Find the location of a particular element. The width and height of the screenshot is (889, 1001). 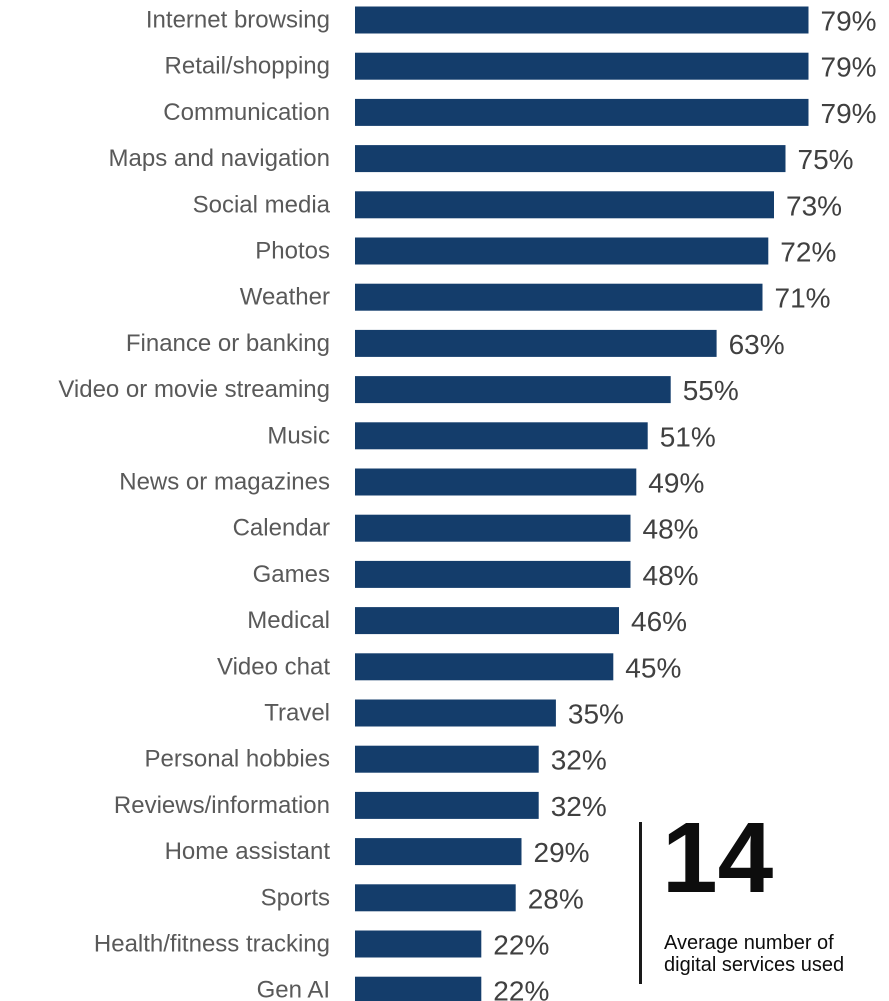

category-label-19: Sports is located at coordinates (295, 897).